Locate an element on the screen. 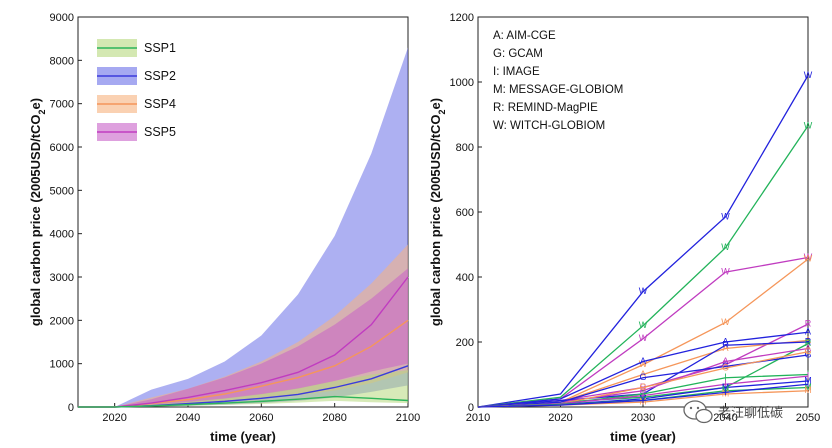 This screenshot has width=832, height=448. right-ytick-label: 600 is located at coordinates (465, 213).